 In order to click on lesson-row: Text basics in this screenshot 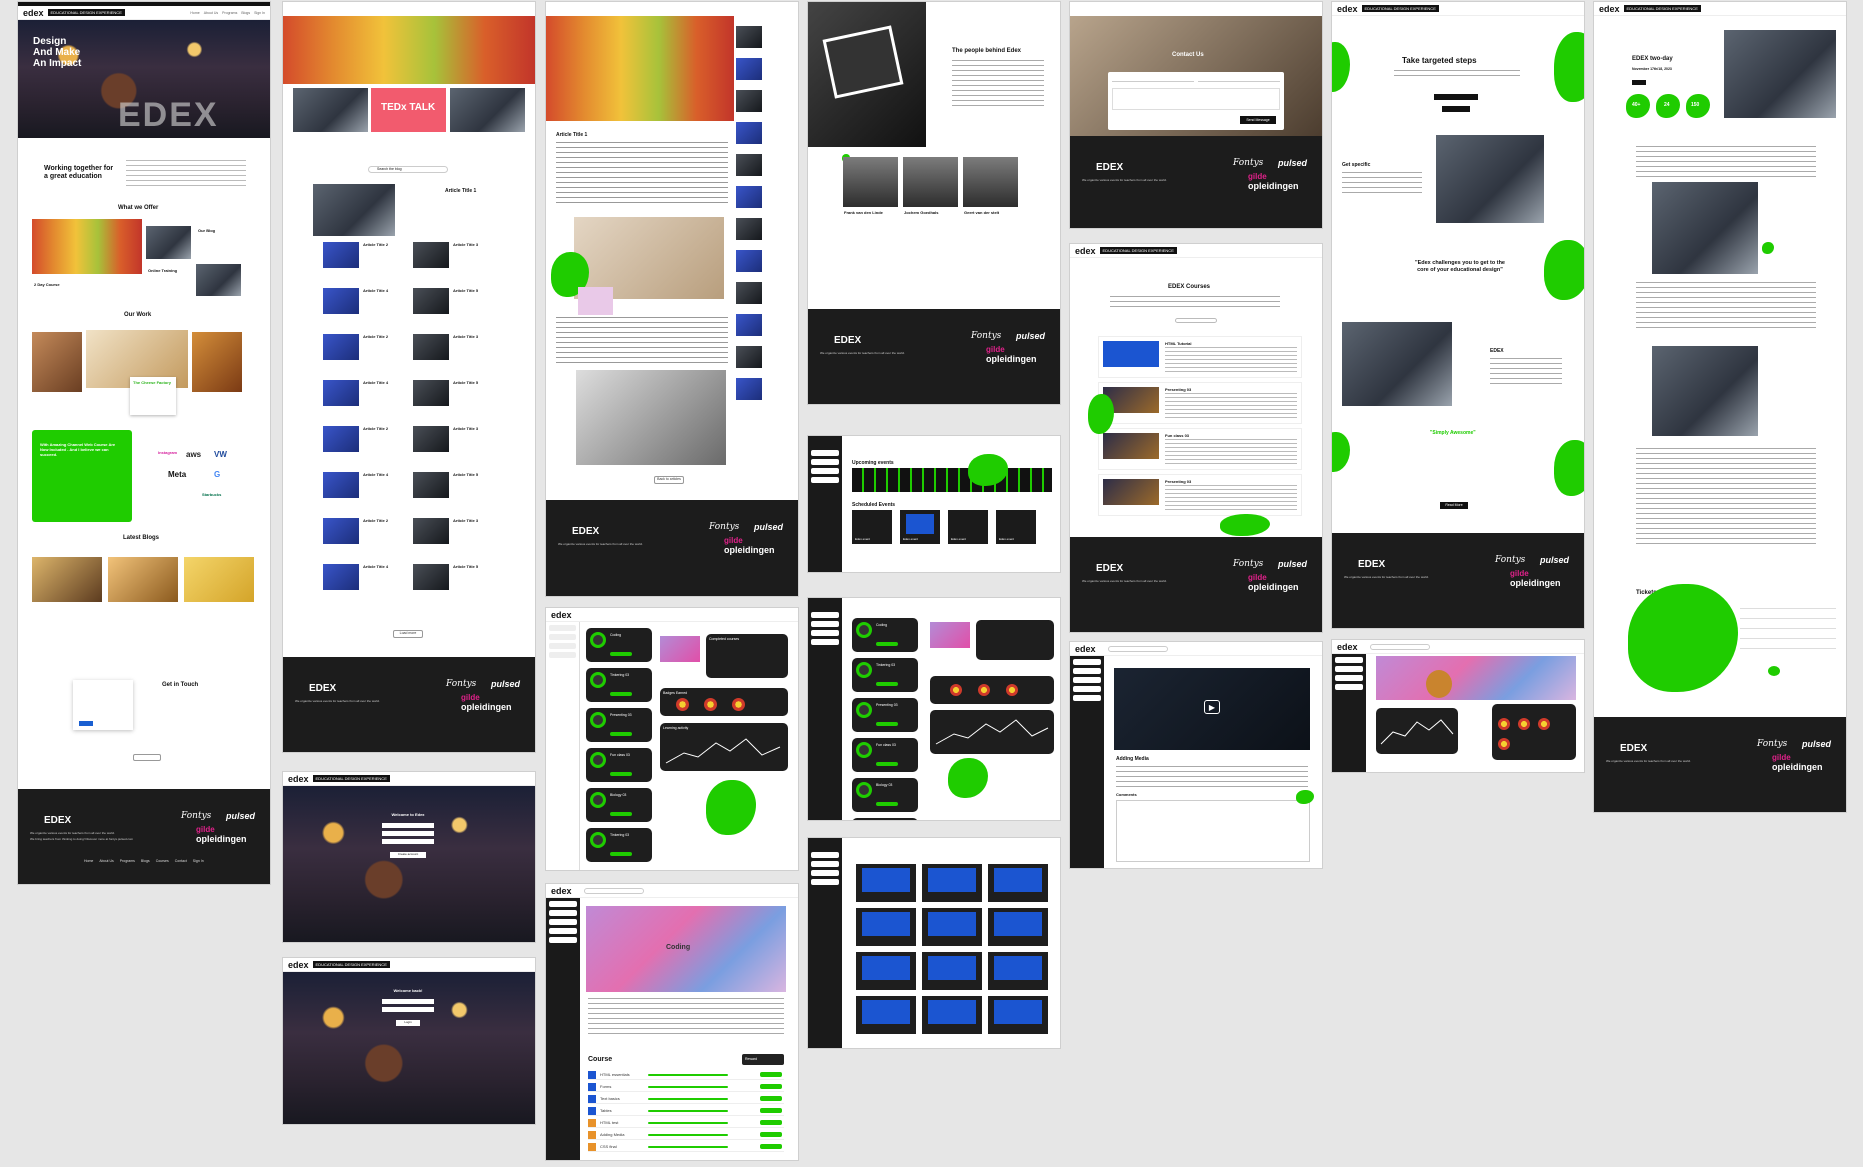, I will do `click(686, 1099)`.